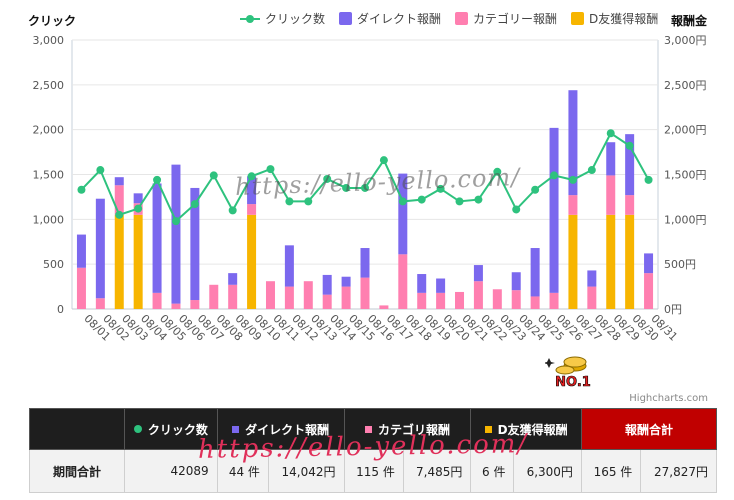 This screenshot has width=734, height=500. What do you see at coordinates (685, 130) in the screenshot?
I see `y2-tick-label: 2,000円` at bounding box center [685, 130].